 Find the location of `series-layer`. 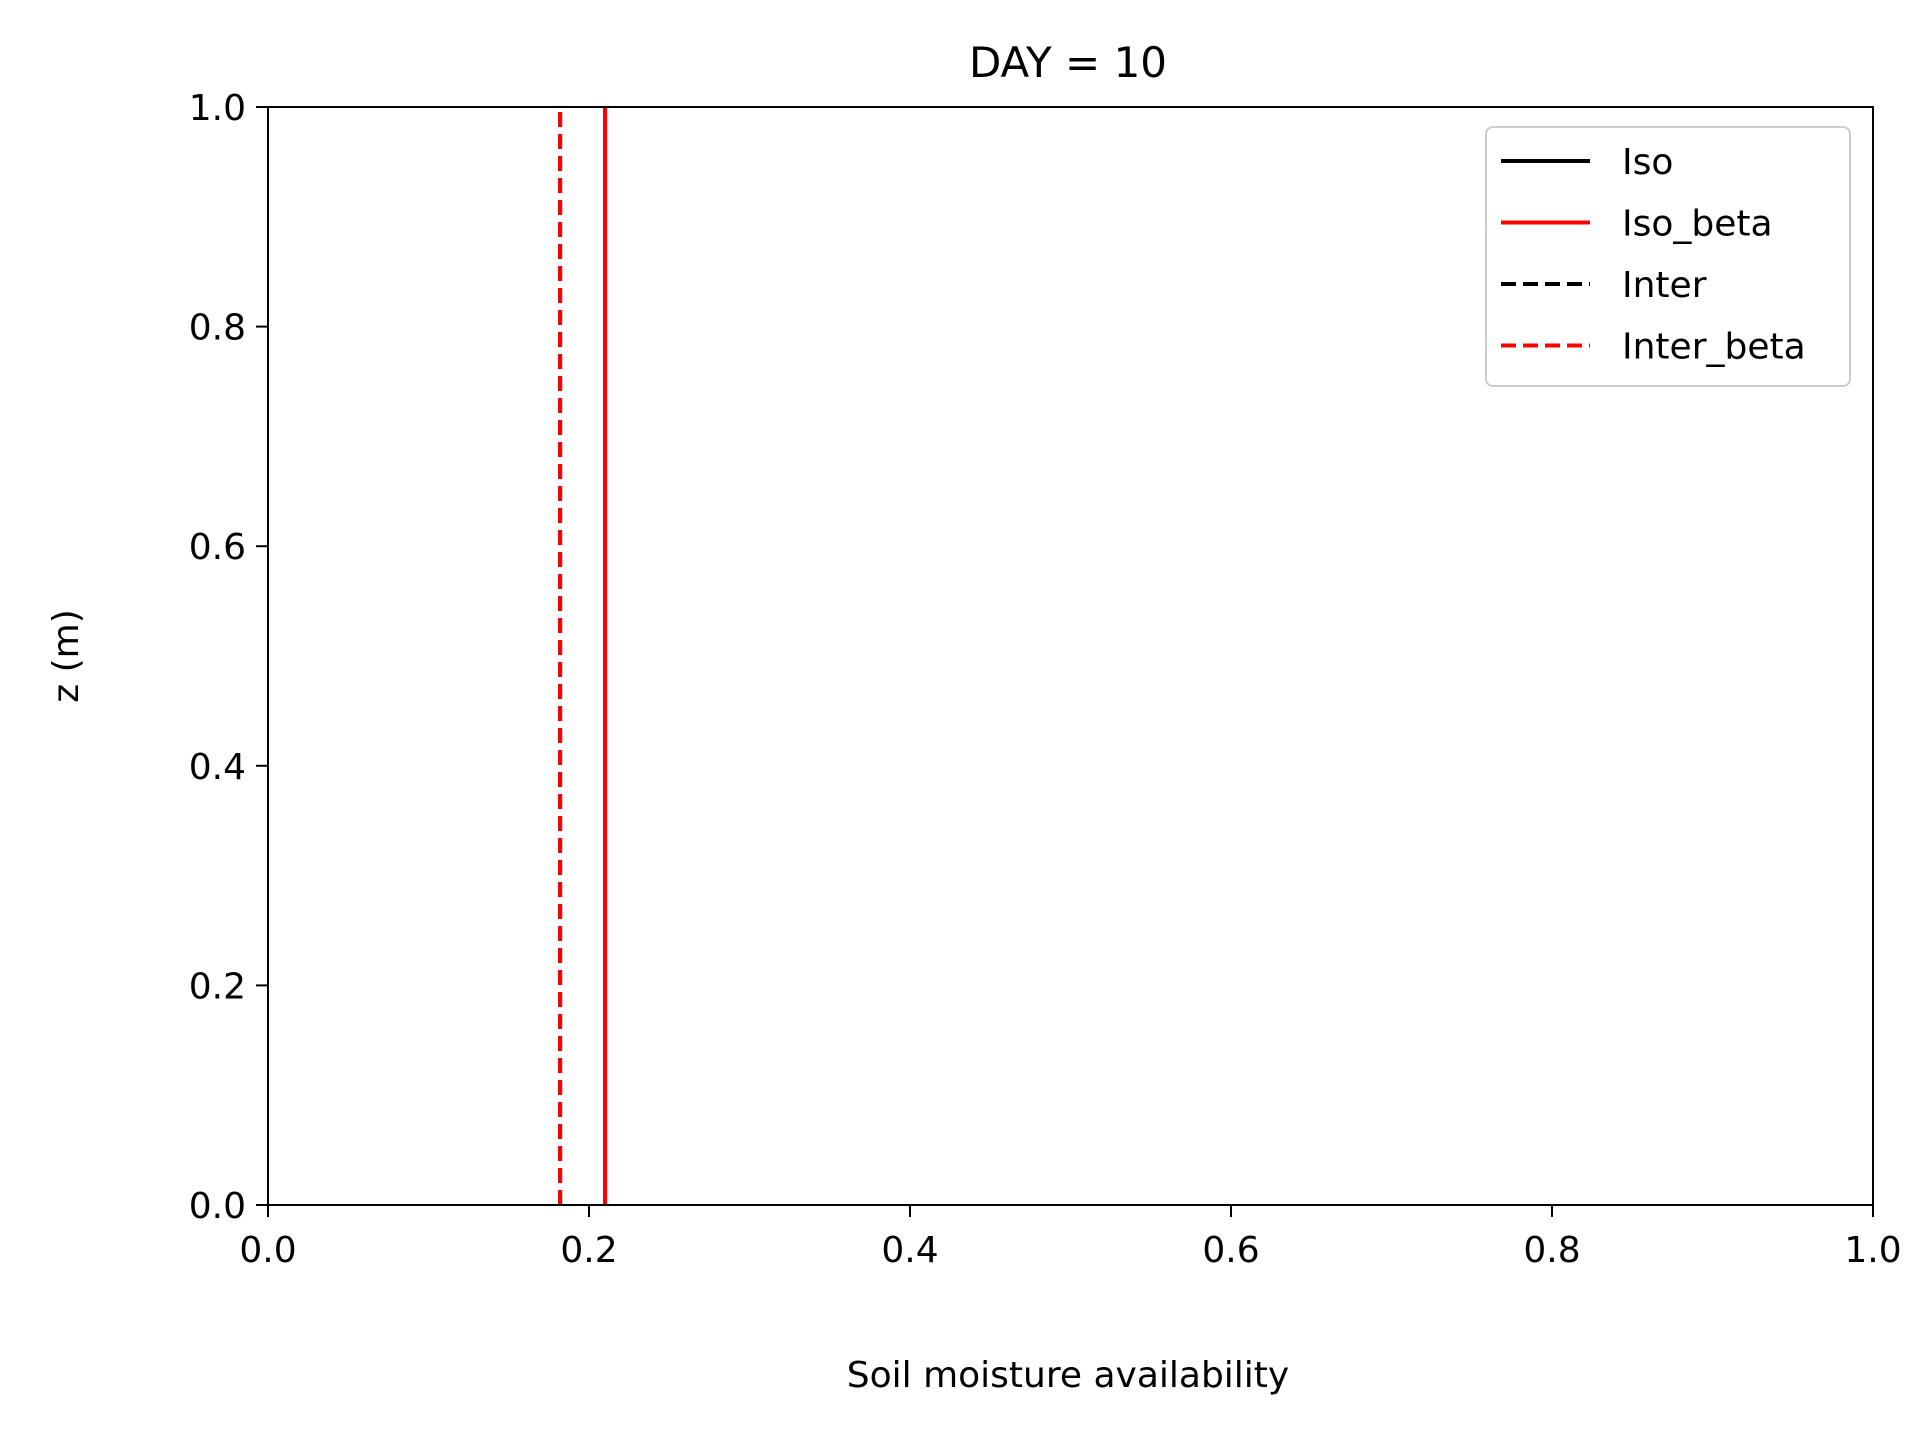

series-layer is located at coordinates (583, 656).